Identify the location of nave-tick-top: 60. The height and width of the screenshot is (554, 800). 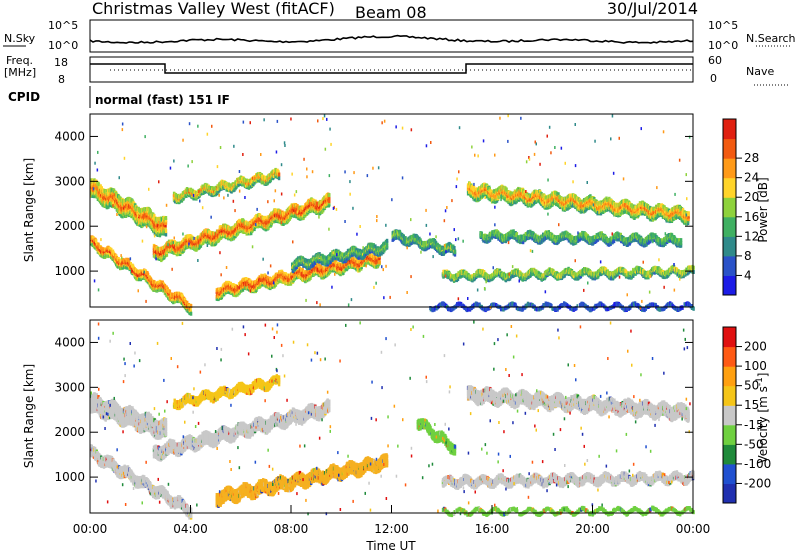
(715, 60).